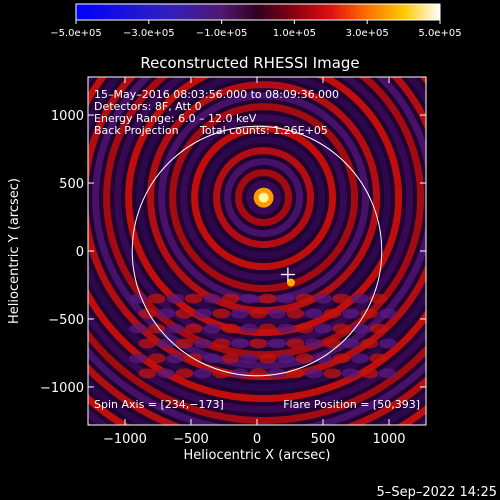  What do you see at coordinates (175, 118) in the screenshot?
I see `annotation-line: Energy Range: 6.0 – 12.0 keV` at bounding box center [175, 118].